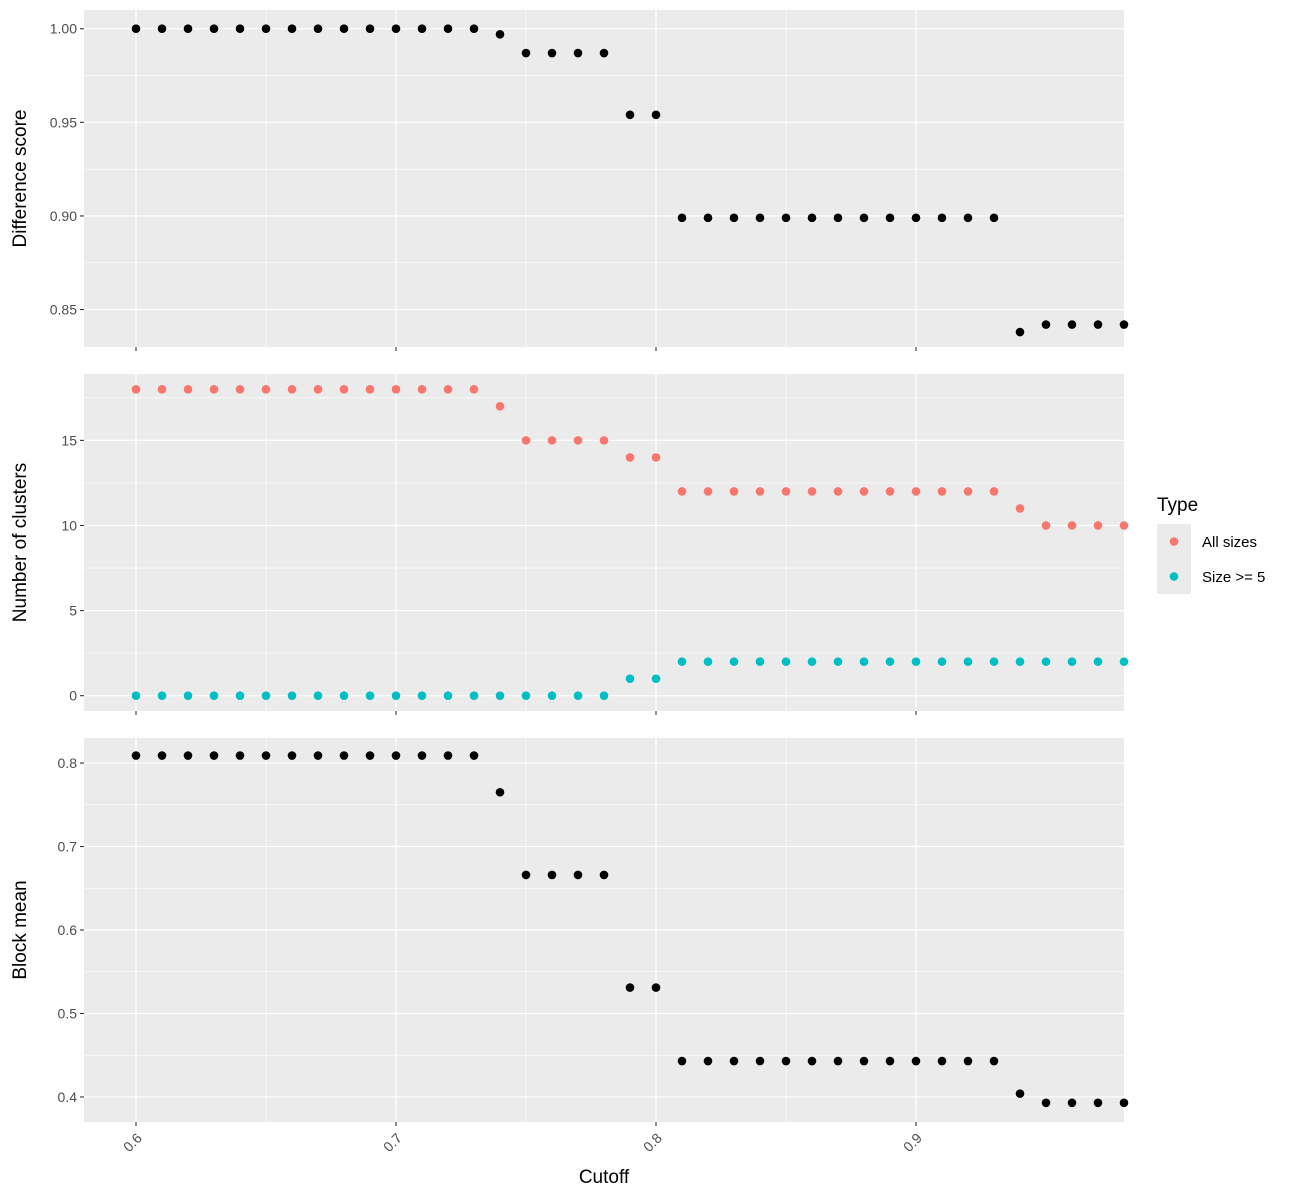 The width and height of the screenshot is (1300, 1200). What do you see at coordinates (20, 179) in the screenshot?
I see `panel-1-y-axis-title: Difference score` at bounding box center [20, 179].